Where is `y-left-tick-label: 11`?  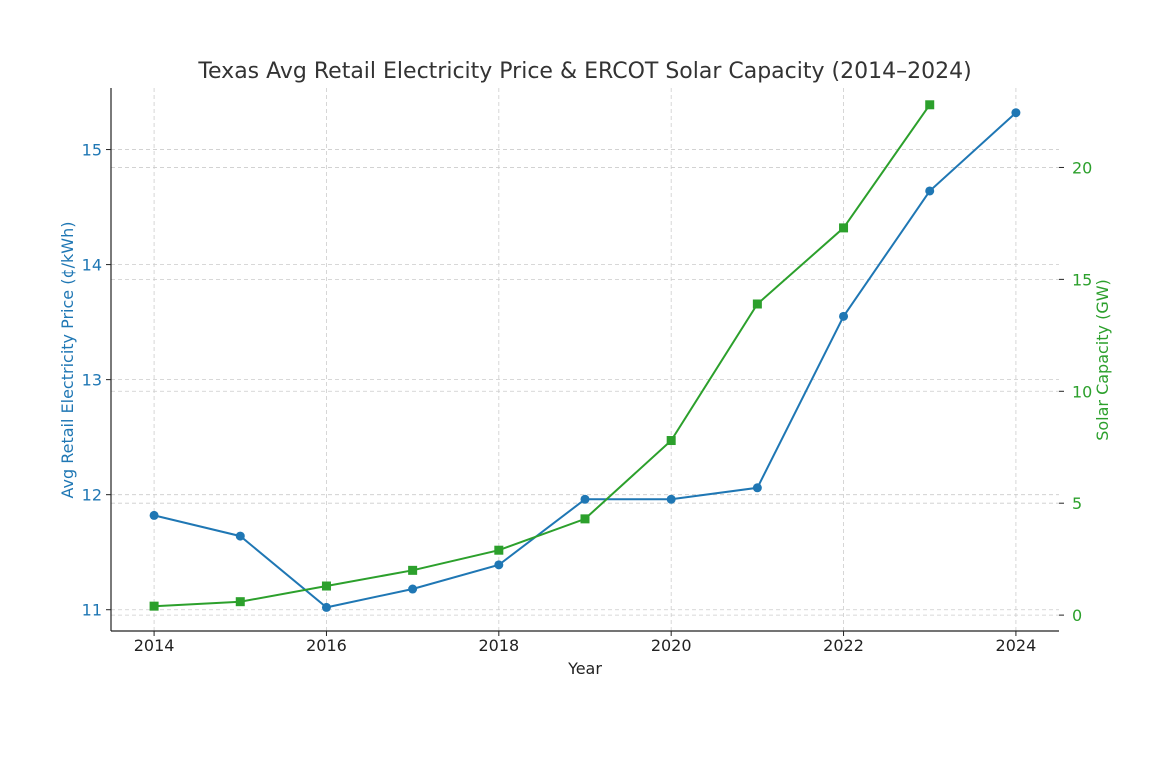 y-left-tick-label: 11 is located at coordinates (92, 610).